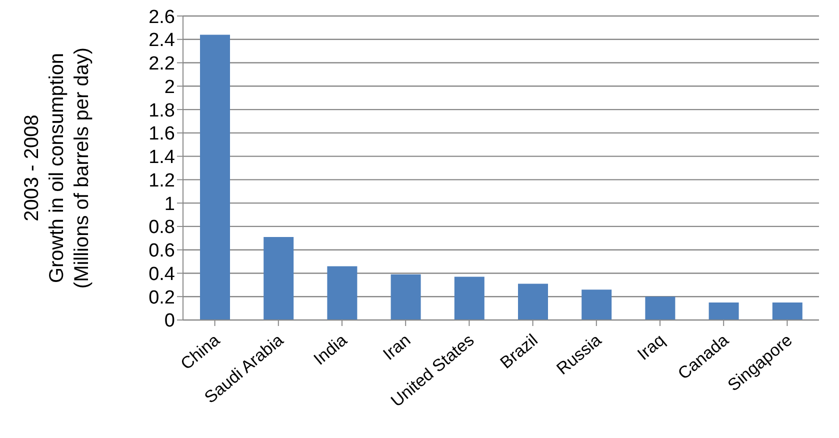 Image resolution: width=839 pixels, height=438 pixels. What do you see at coordinates (161, 17) in the screenshot?
I see `y-tick-label: 2.6` at bounding box center [161, 17].